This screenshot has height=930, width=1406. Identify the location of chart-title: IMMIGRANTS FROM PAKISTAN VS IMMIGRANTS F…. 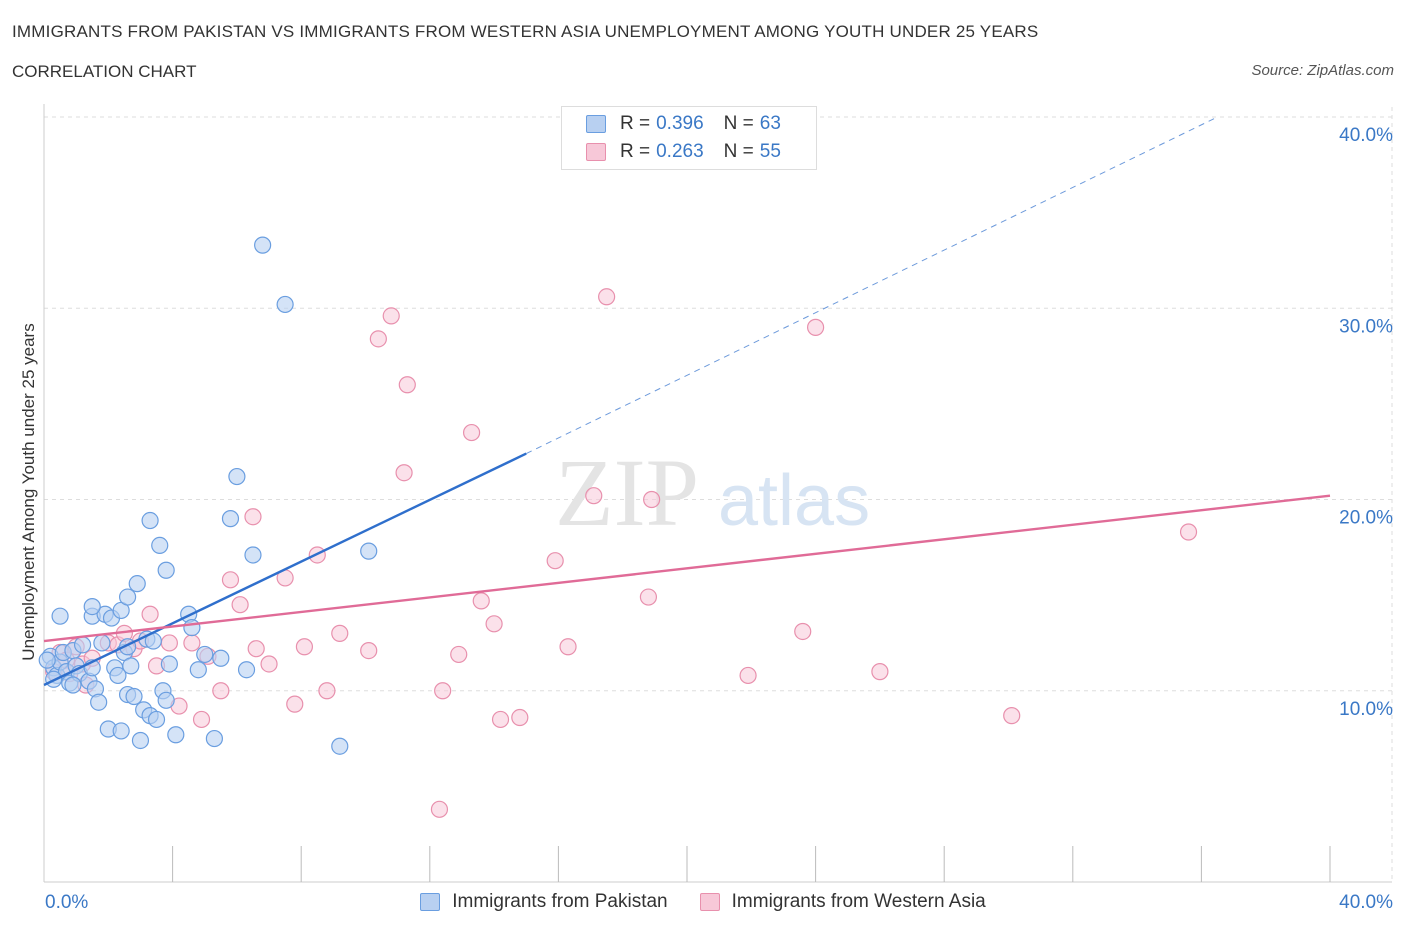
(525, 31).